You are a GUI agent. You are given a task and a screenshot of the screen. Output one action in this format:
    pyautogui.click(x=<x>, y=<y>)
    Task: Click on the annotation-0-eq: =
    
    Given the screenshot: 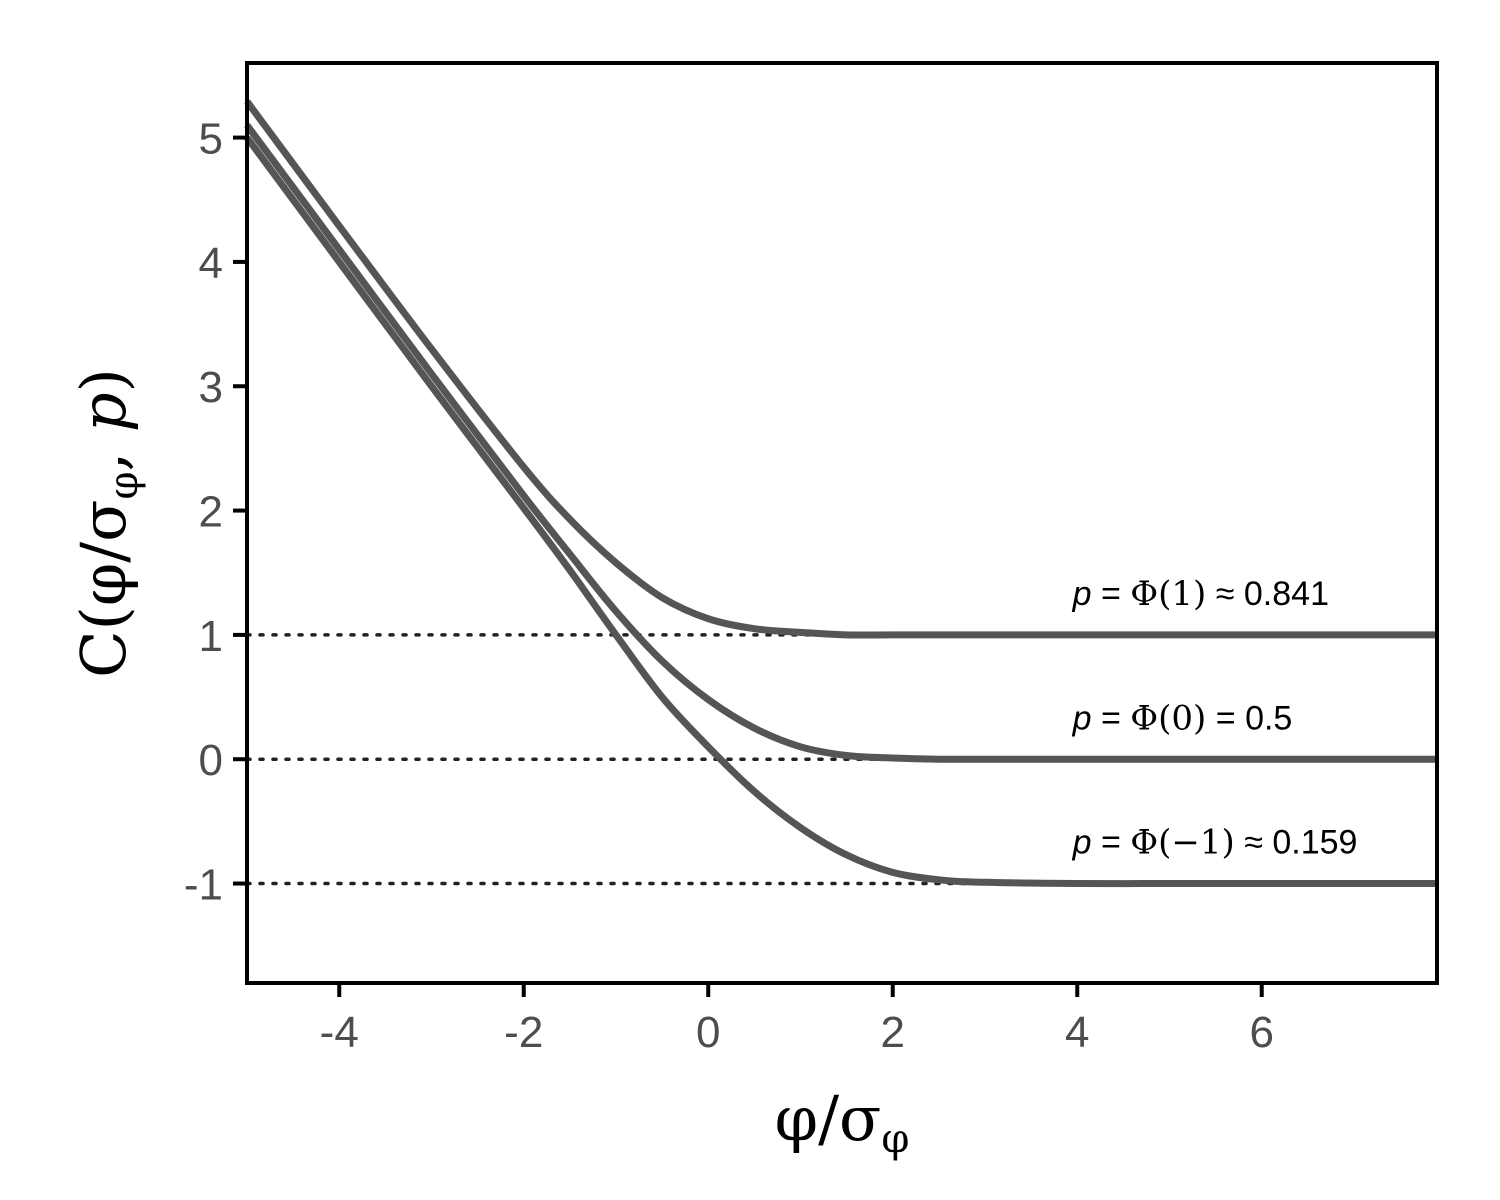 What is the action you would take?
    pyautogui.click(x=1111, y=594)
    